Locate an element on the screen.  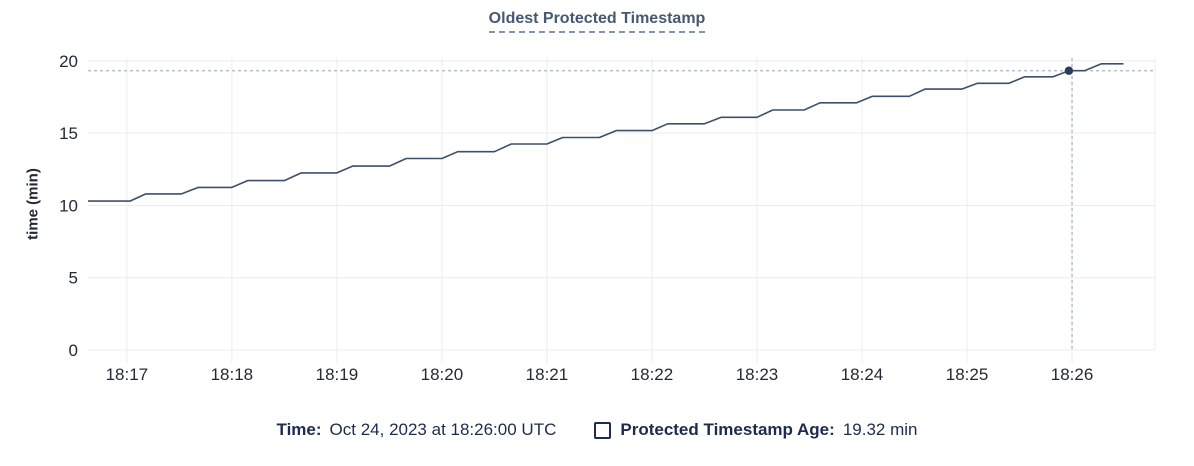
x-tick-label: 18:21 is located at coordinates (547, 374).